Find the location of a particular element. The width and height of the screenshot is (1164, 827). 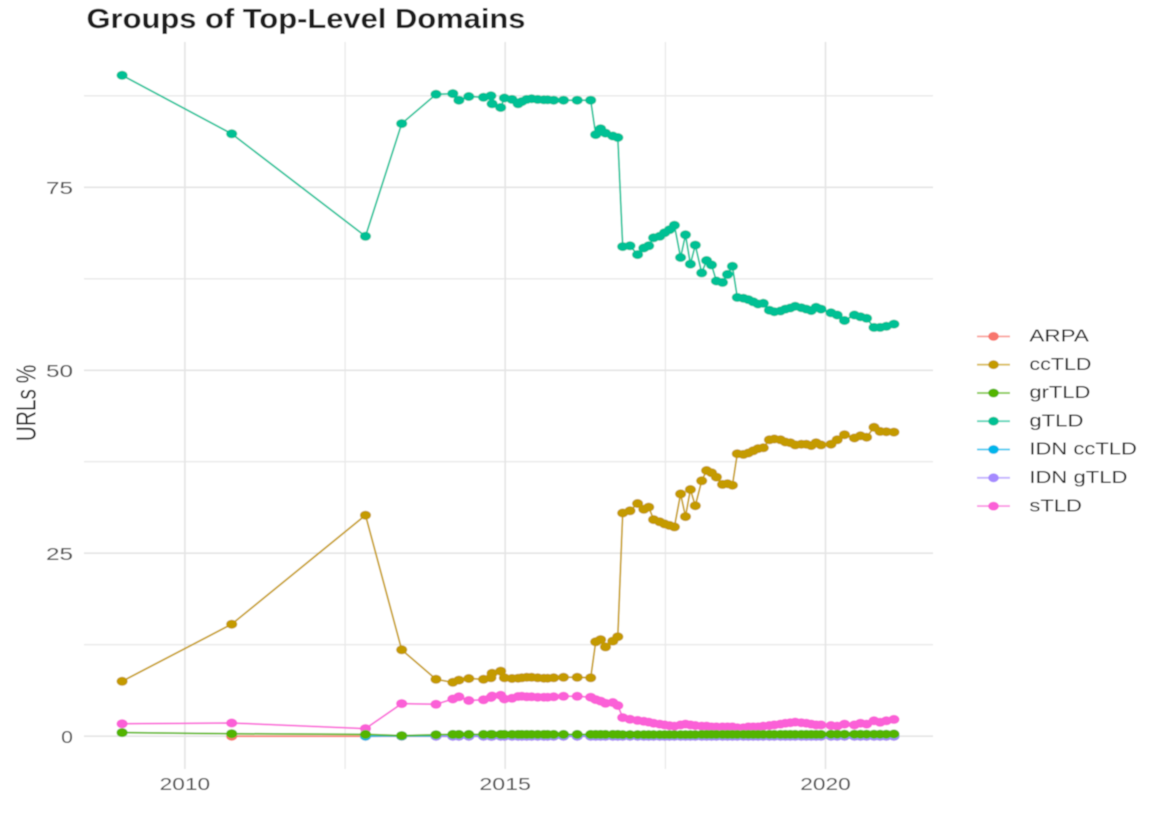

svg-text: 50 is located at coordinates (59, 371).